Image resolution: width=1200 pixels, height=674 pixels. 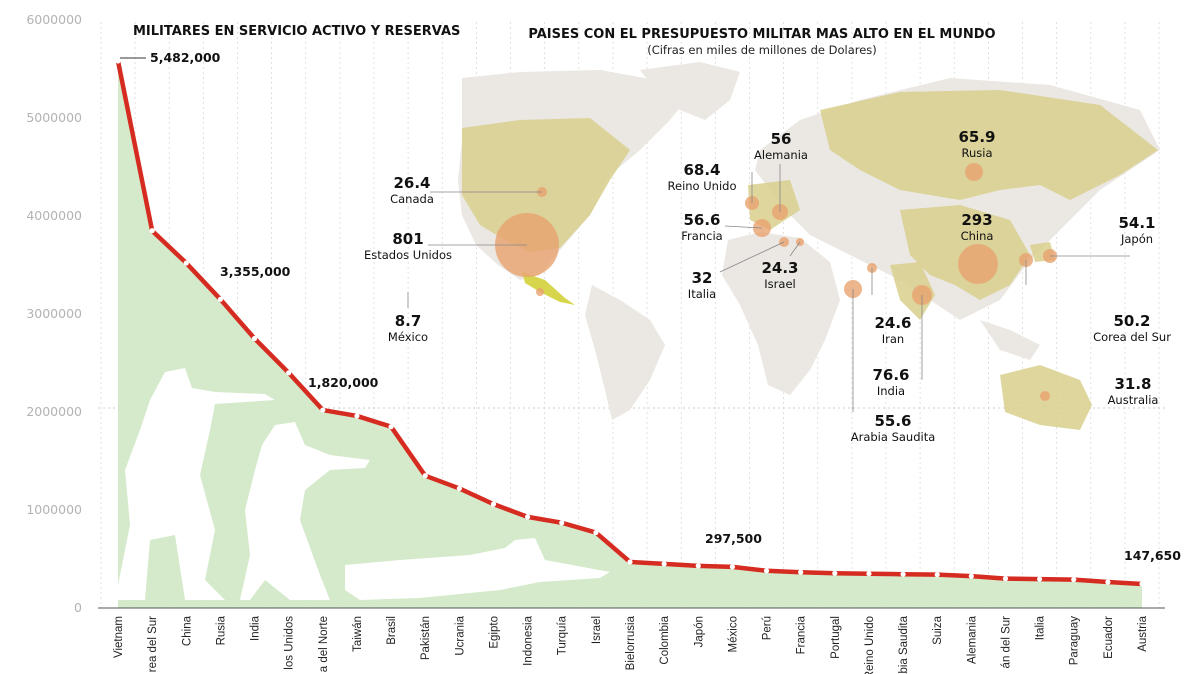 What do you see at coordinates (1010, 340) in the screenshot?
I see `southeast-asia-shape` at bounding box center [1010, 340].